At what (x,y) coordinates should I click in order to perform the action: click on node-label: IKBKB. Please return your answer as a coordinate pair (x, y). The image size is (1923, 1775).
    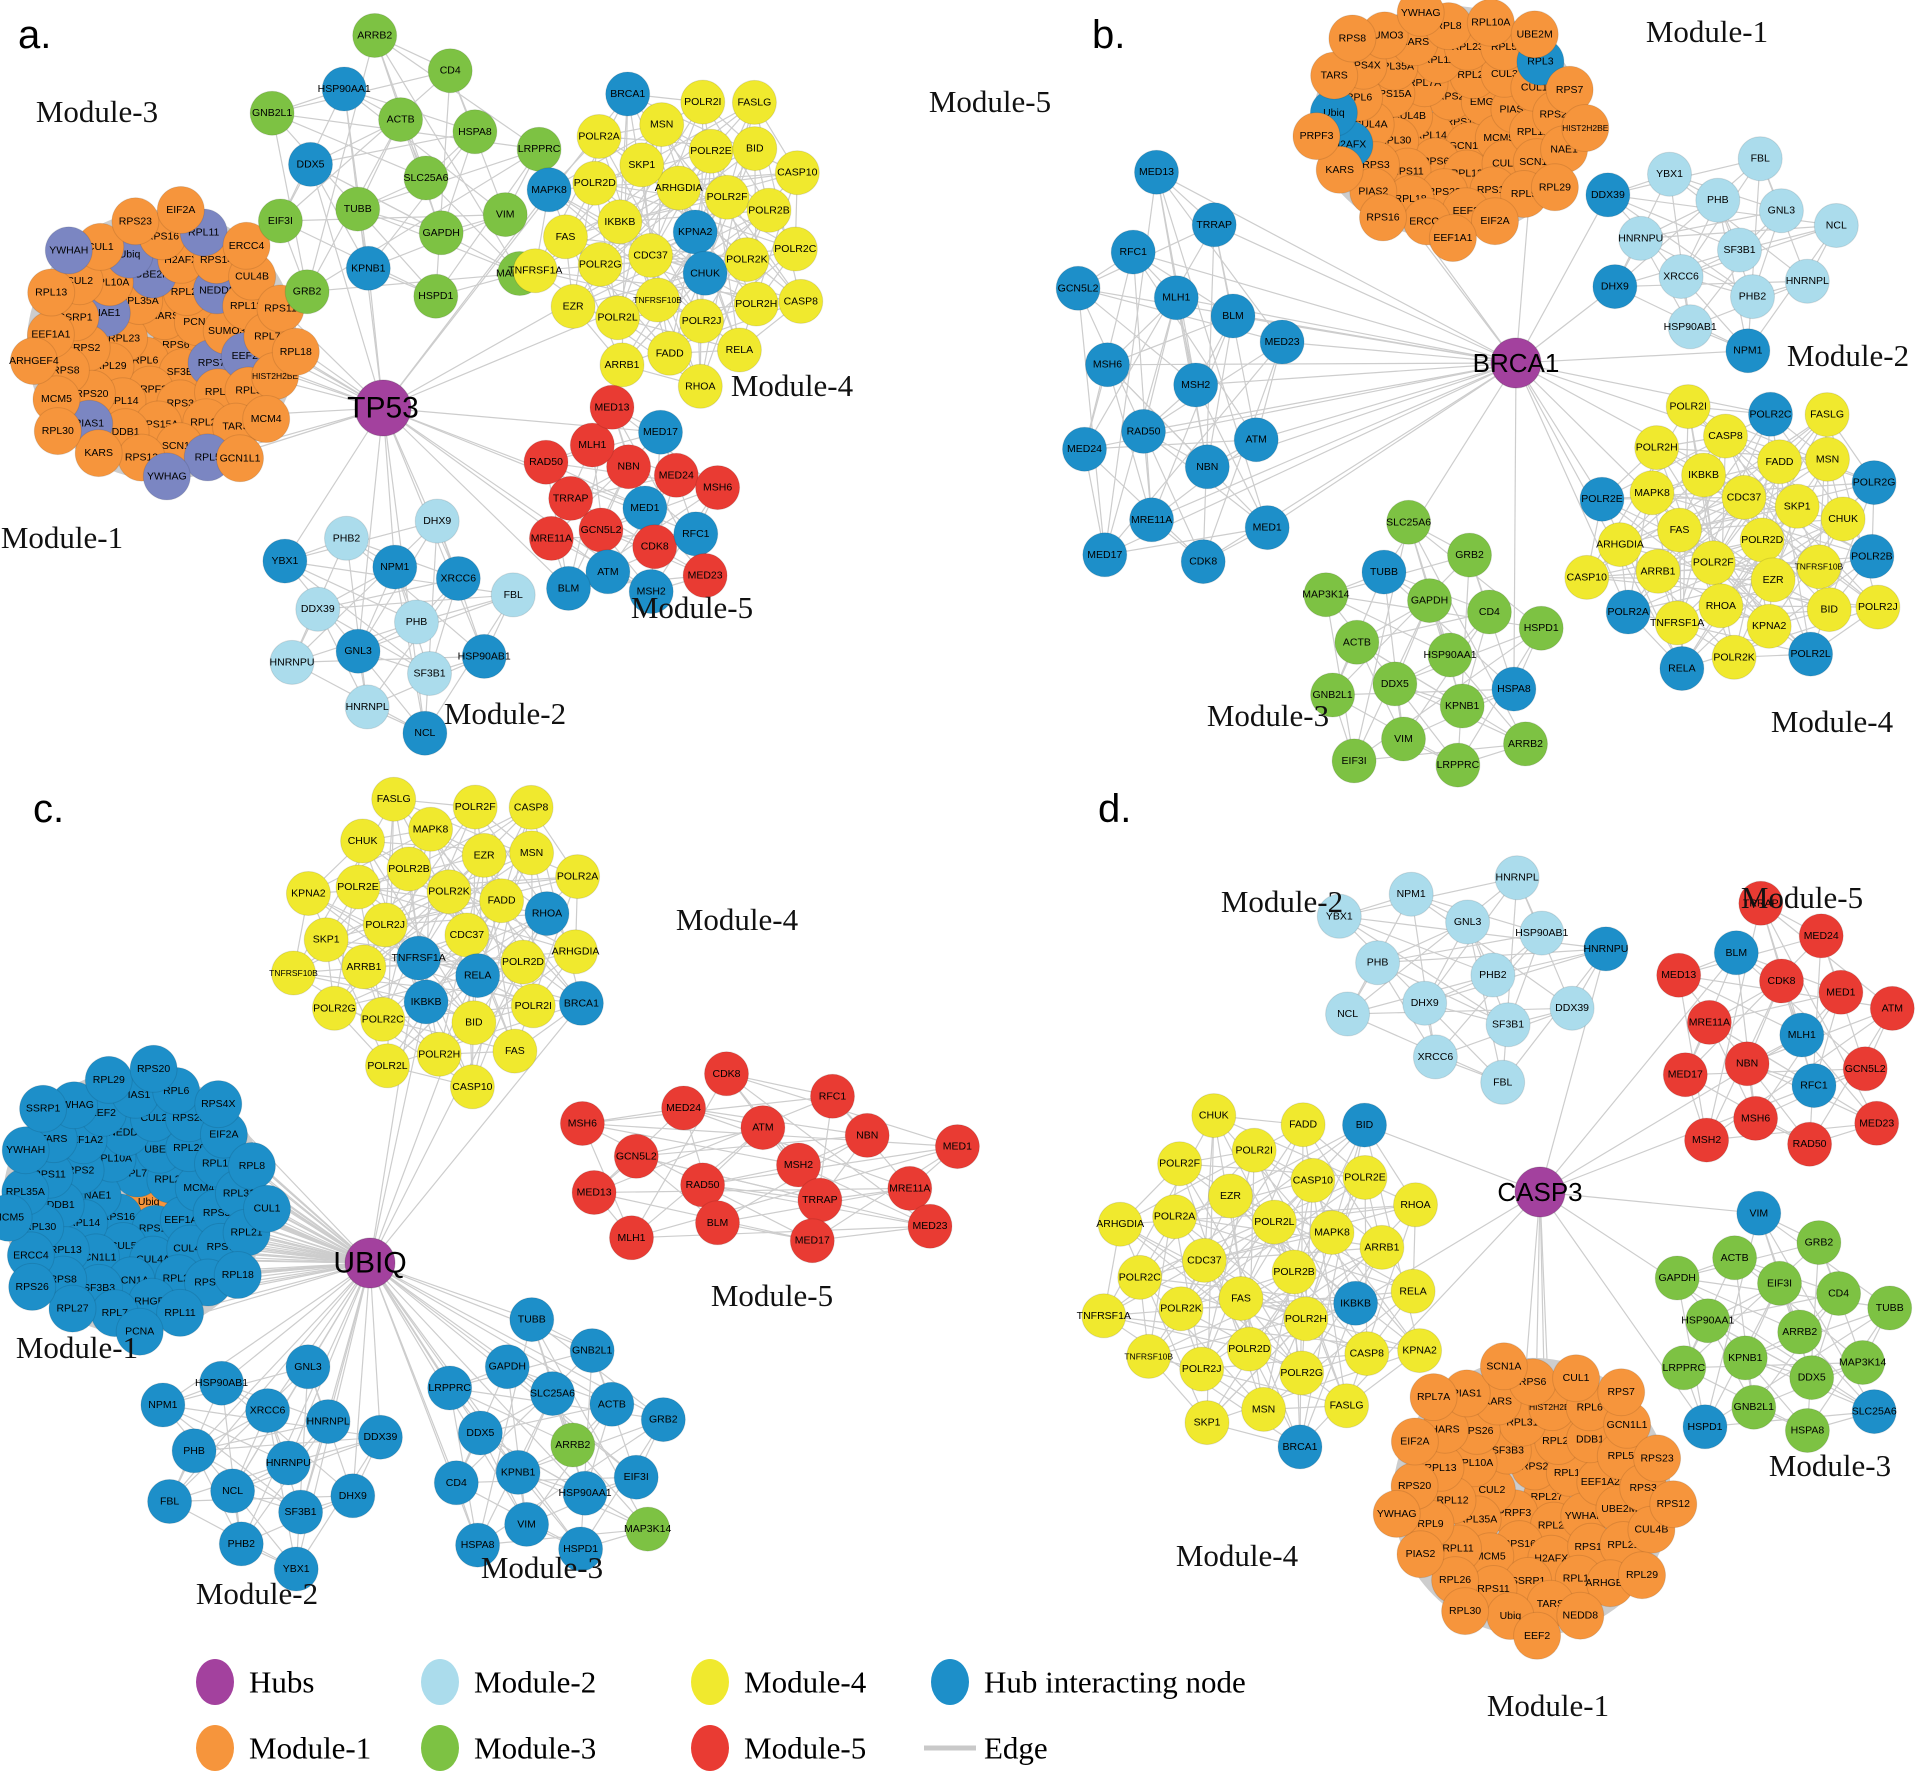
    Looking at the image, I should click on (426, 1002).